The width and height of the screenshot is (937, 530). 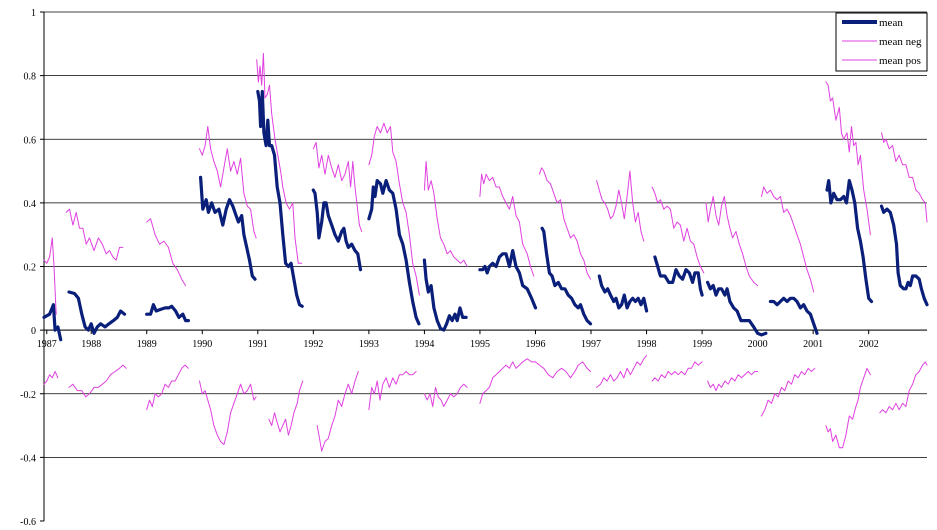 What do you see at coordinates (28, 458) in the screenshot?
I see `y-tick-label: -0.4` at bounding box center [28, 458].